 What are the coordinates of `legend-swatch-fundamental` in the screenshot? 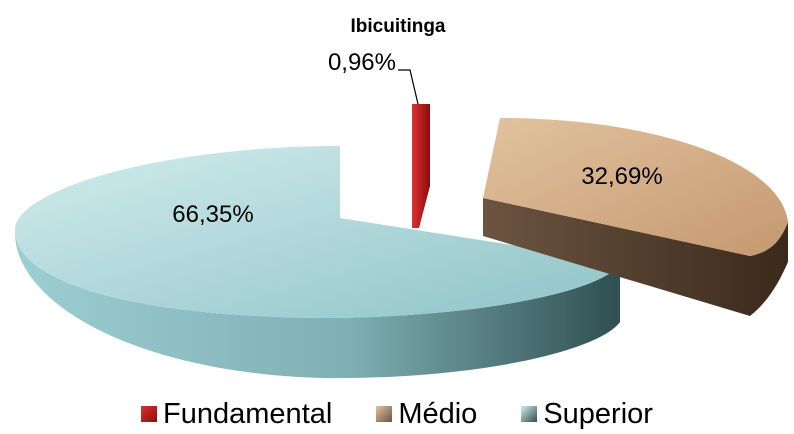 It's located at (149, 414).